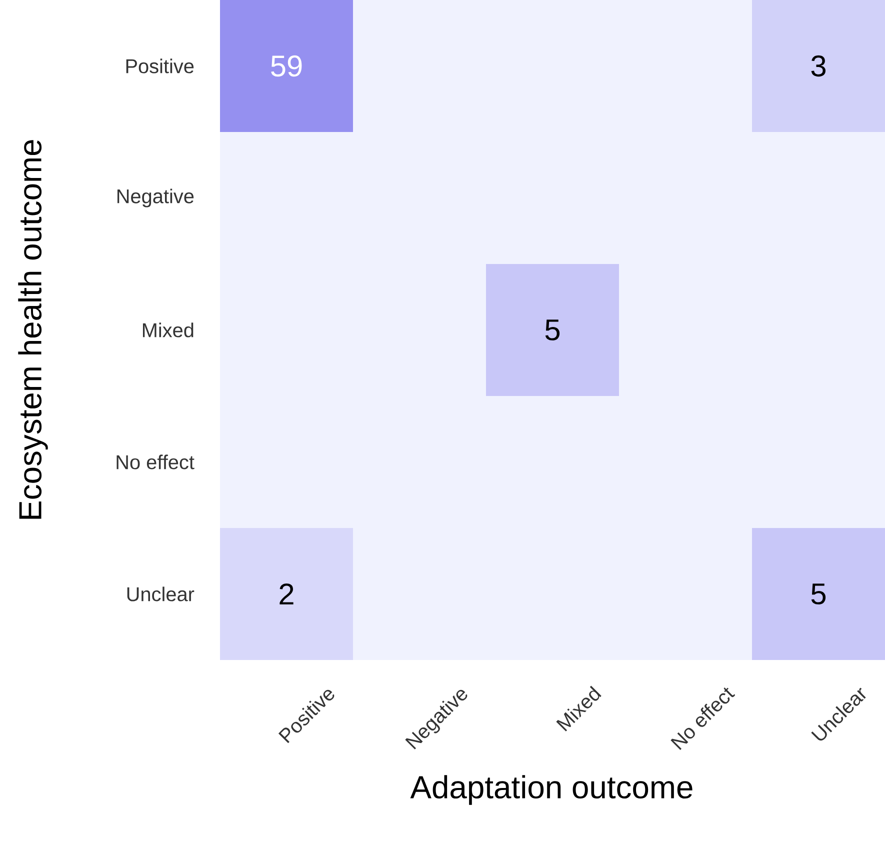 The width and height of the screenshot is (885, 848). Describe the element at coordinates (287, 594) in the screenshot. I see `data-label: 2` at that location.